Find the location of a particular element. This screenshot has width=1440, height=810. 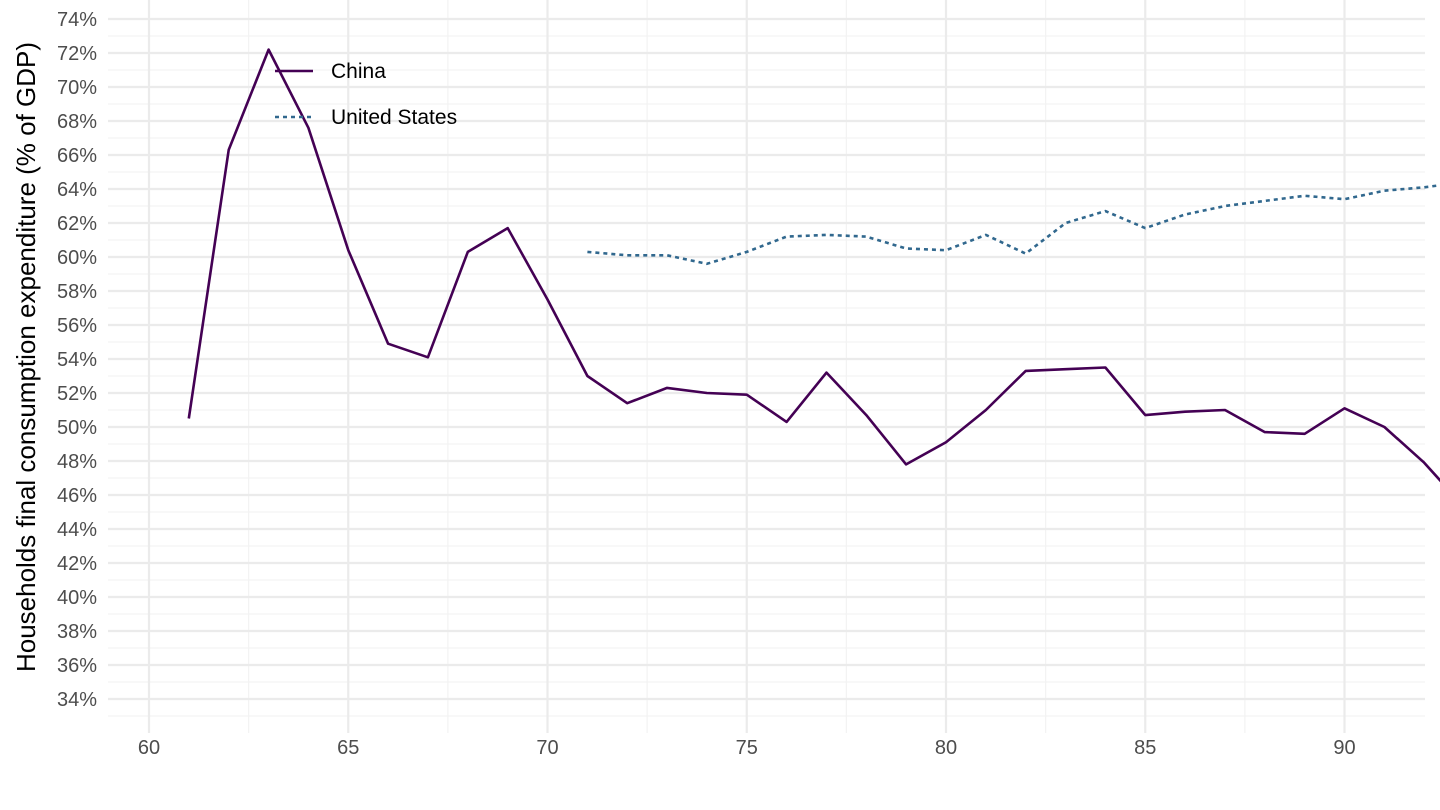

x-axis-tick-labels: 60657075808590950005101520 is located at coordinates (747, 748).